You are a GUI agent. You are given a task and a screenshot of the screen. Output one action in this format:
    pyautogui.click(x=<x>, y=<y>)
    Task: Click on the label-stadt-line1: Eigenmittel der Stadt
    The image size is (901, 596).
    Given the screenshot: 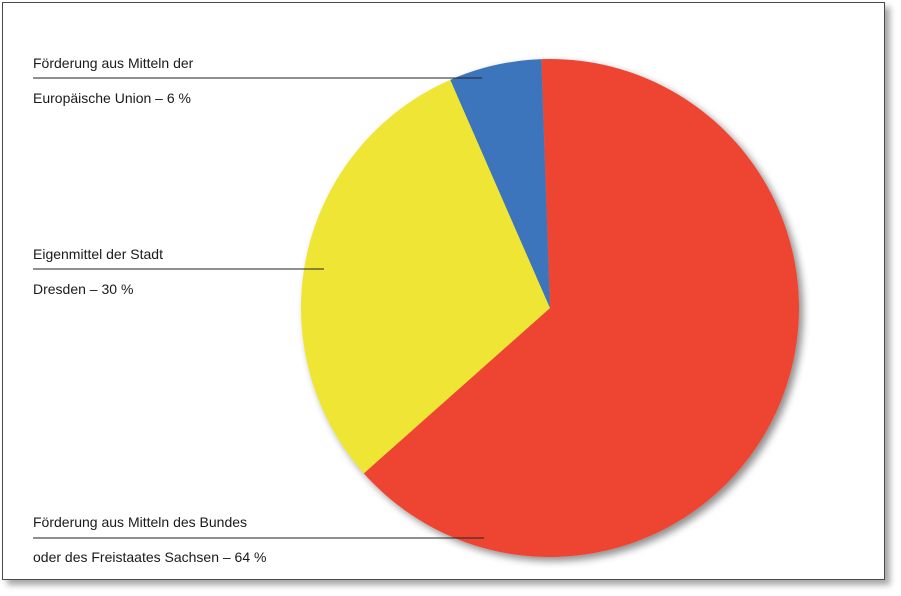 What is the action you would take?
    pyautogui.click(x=98, y=254)
    